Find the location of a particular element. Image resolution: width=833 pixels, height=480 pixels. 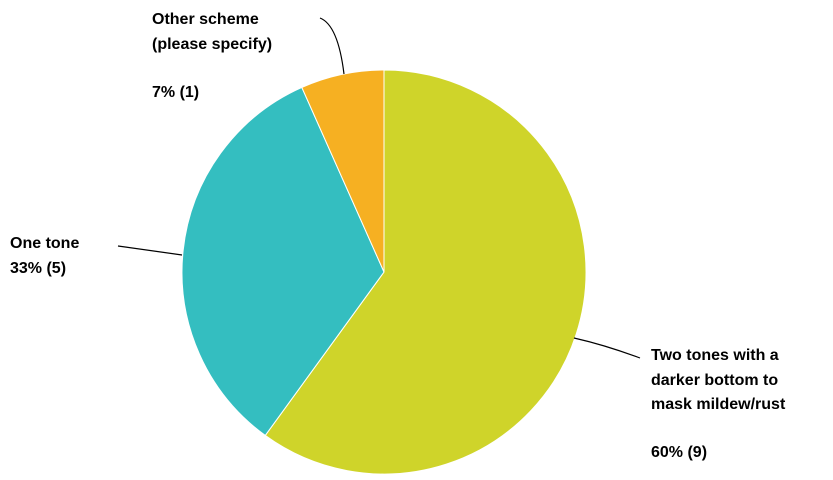

value-label-two-tones: 60% (9) is located at coordinates (679, 452).